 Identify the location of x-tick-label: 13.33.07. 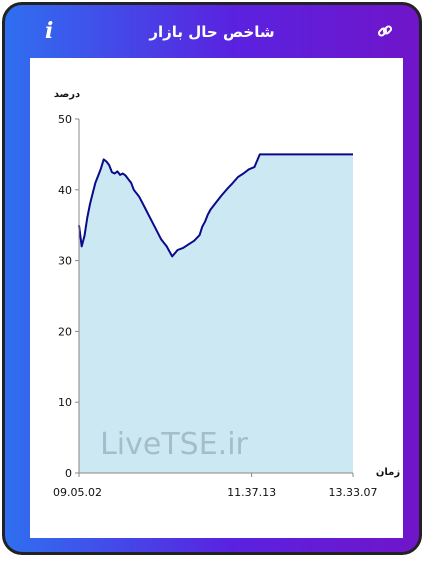
(353, 492).